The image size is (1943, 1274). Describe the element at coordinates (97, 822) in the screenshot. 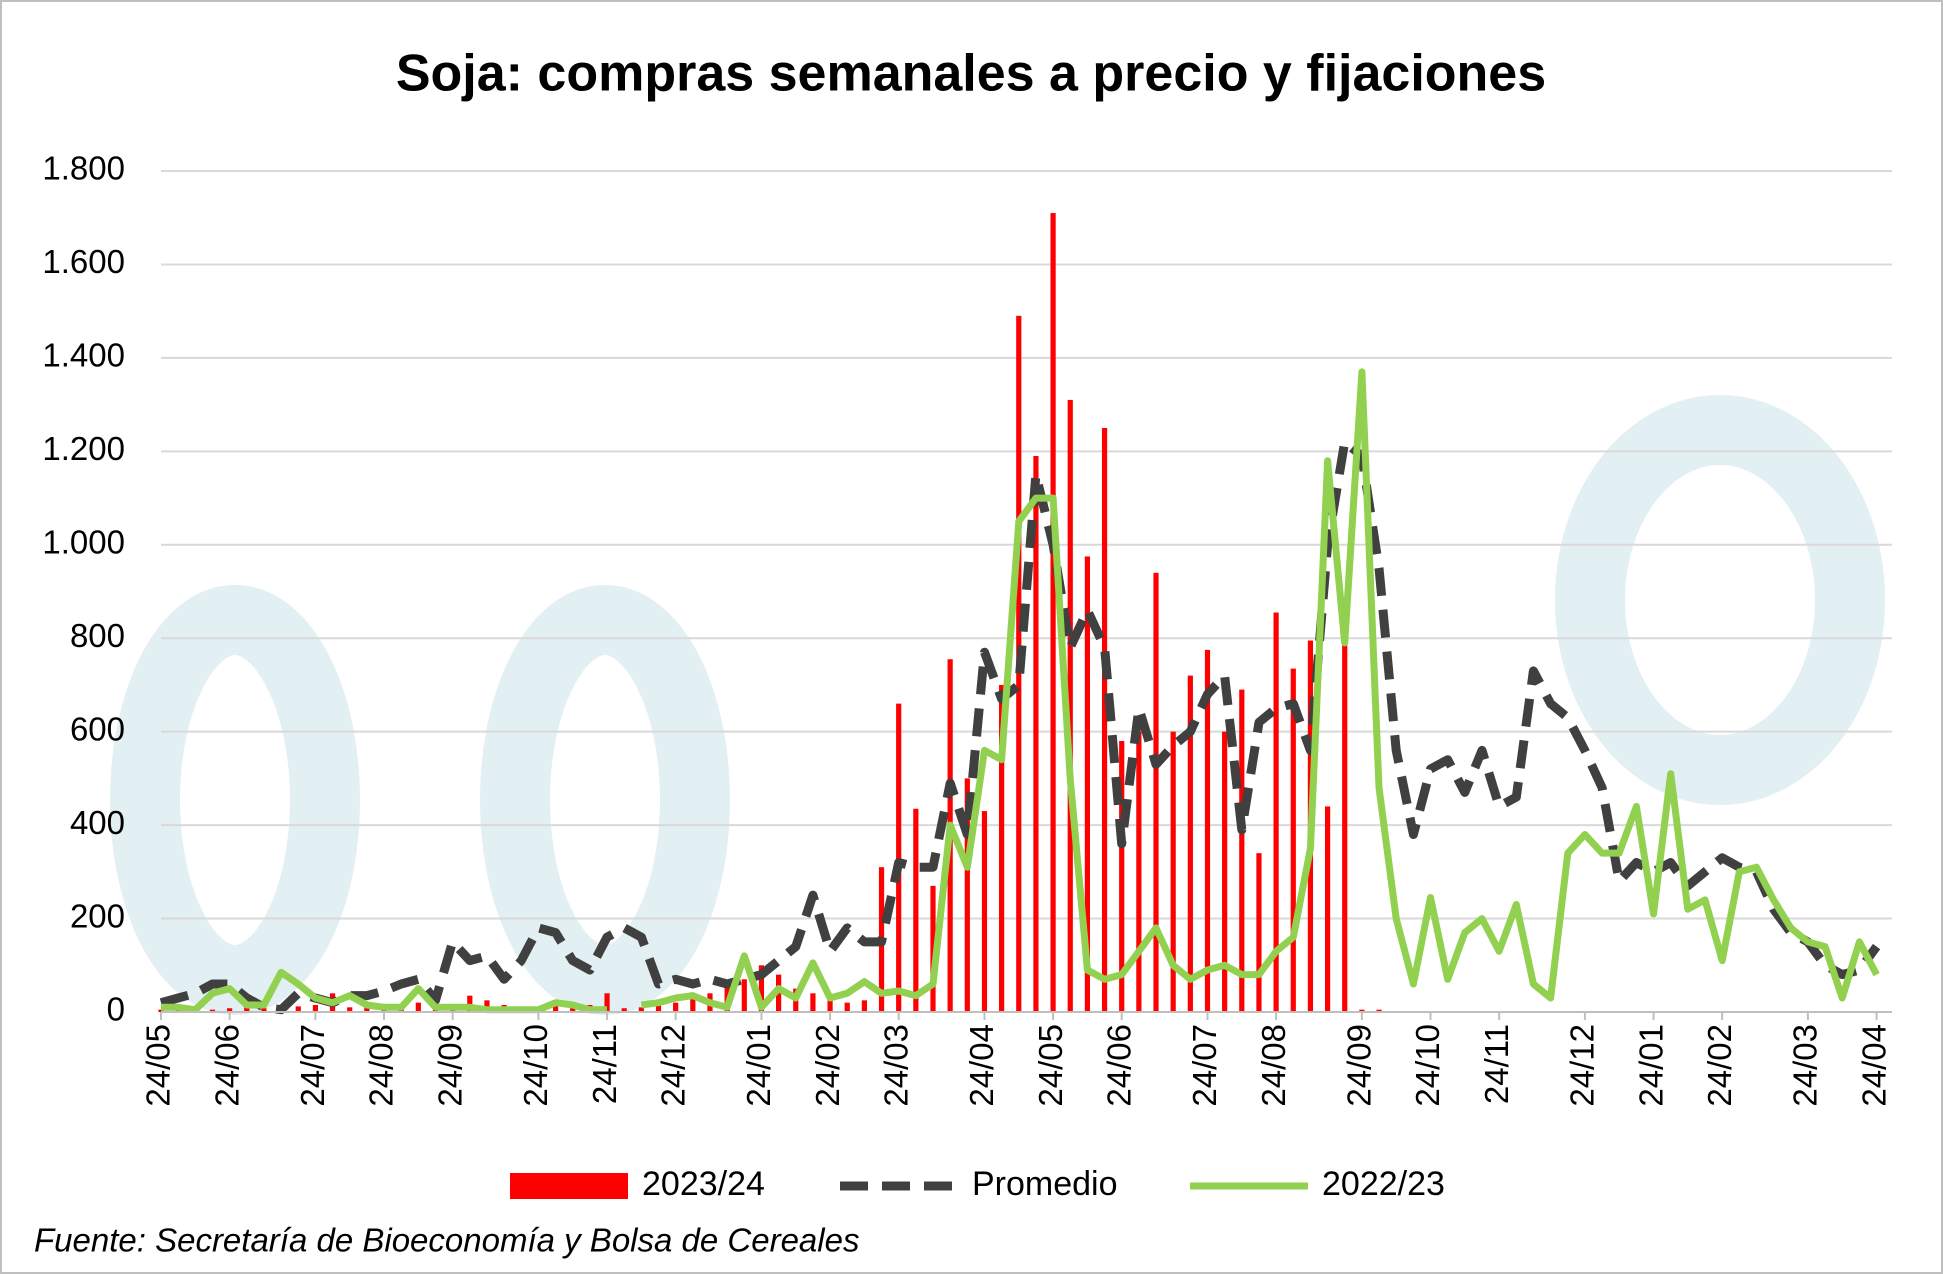

I see `y-tick-label: 400` at that location.